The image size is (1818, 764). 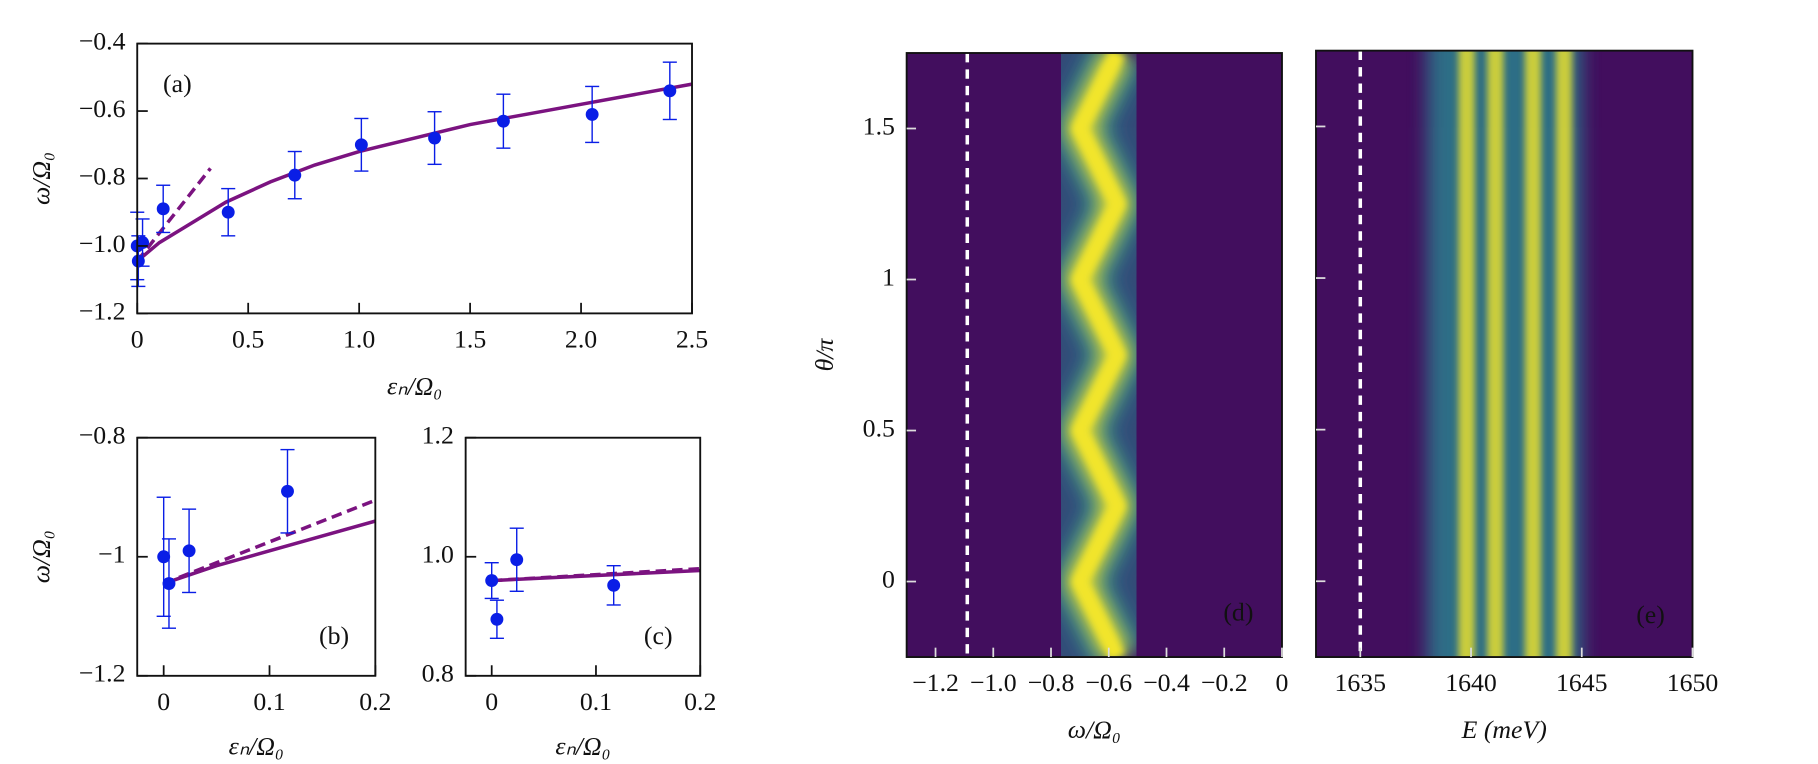 What do you see at coordinates (1582, 682) in the screenshot?
I see `x-tick-label: 1645` at bounding box center [1582, 682].